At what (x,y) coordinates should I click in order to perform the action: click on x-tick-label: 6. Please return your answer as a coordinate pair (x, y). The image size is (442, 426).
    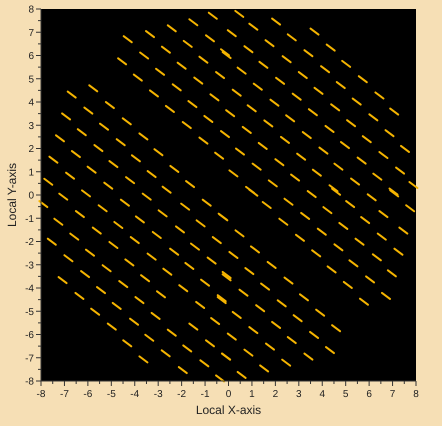
    Looking at the image, I should click on (369, 394).